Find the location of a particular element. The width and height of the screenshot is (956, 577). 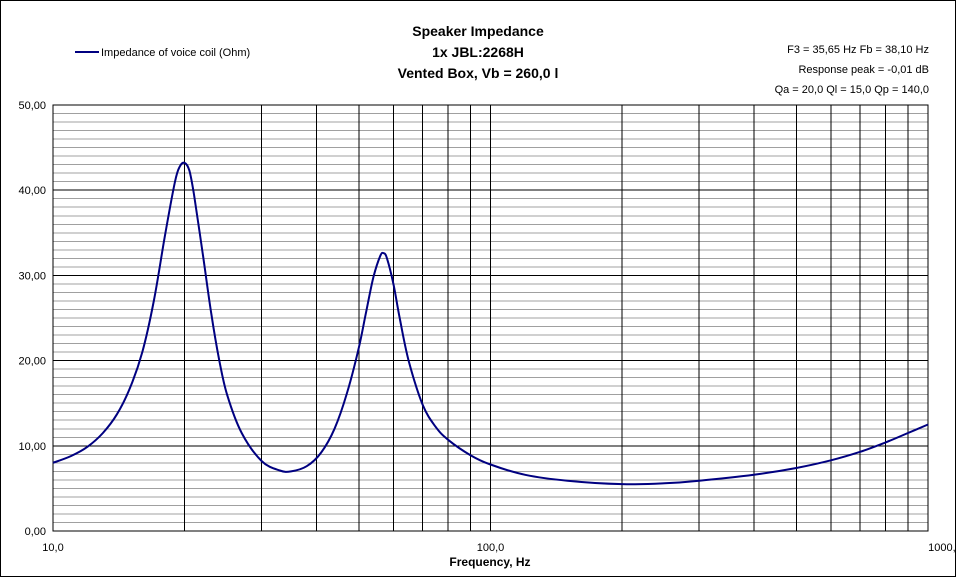

x-tick-label: 100,0 is located at coordinates (491, 548).